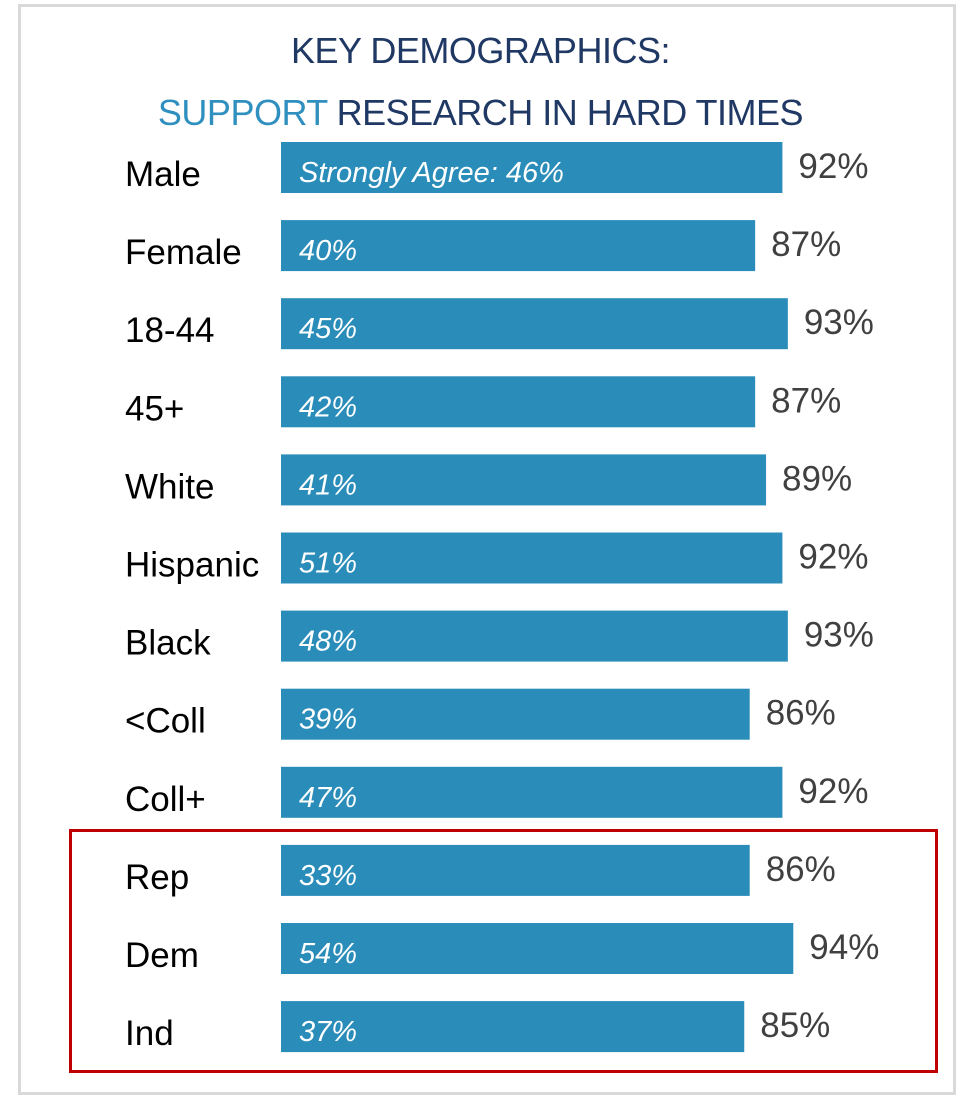 The height and width of the screenshot is (1103, 961). I want to click on chart-title-line2: SUPPORT RESEARCH IN HARD TIMES, so click(480, 113).